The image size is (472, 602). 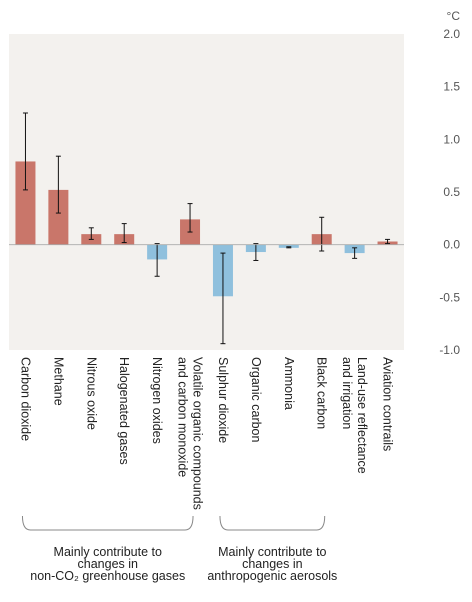 What do you see at coordinates (451, 34) in the screenshot?
I see `y-tick-label: 2.0` at bounding box center [451, 34].